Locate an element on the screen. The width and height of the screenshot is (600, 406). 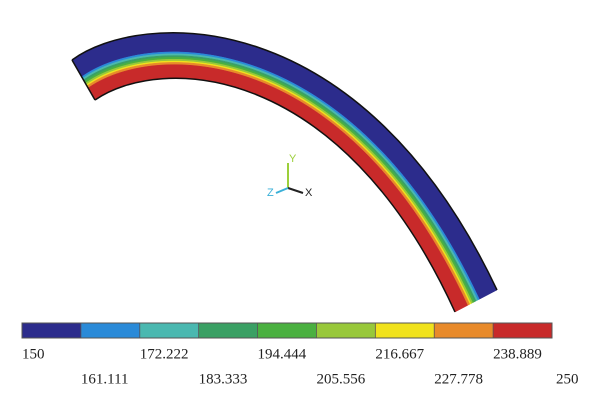
legend-label: 216.667 is located at coordinates (399, 354).